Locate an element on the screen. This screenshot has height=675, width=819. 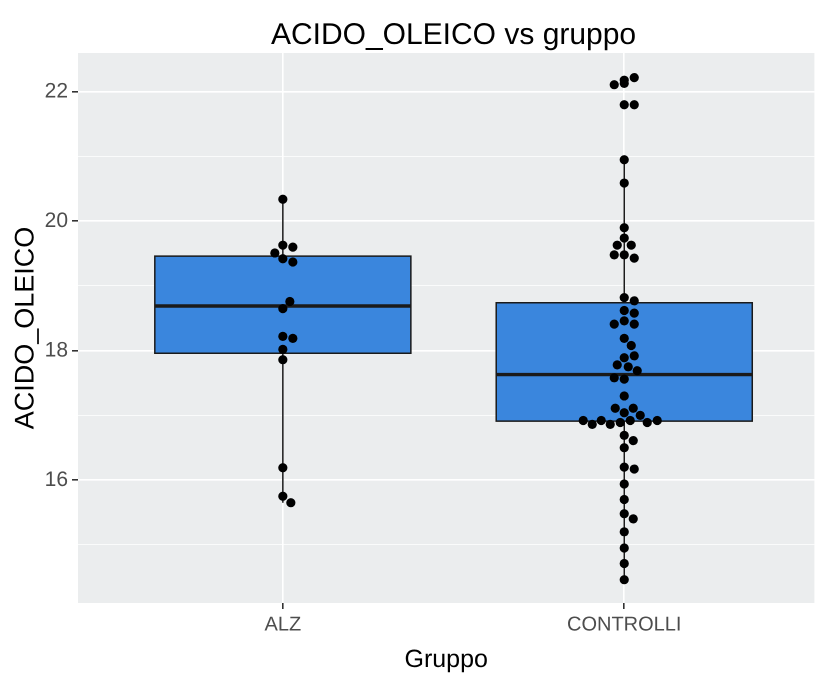
x-axis-title: Gruppo is located at coordinates (446, 658).